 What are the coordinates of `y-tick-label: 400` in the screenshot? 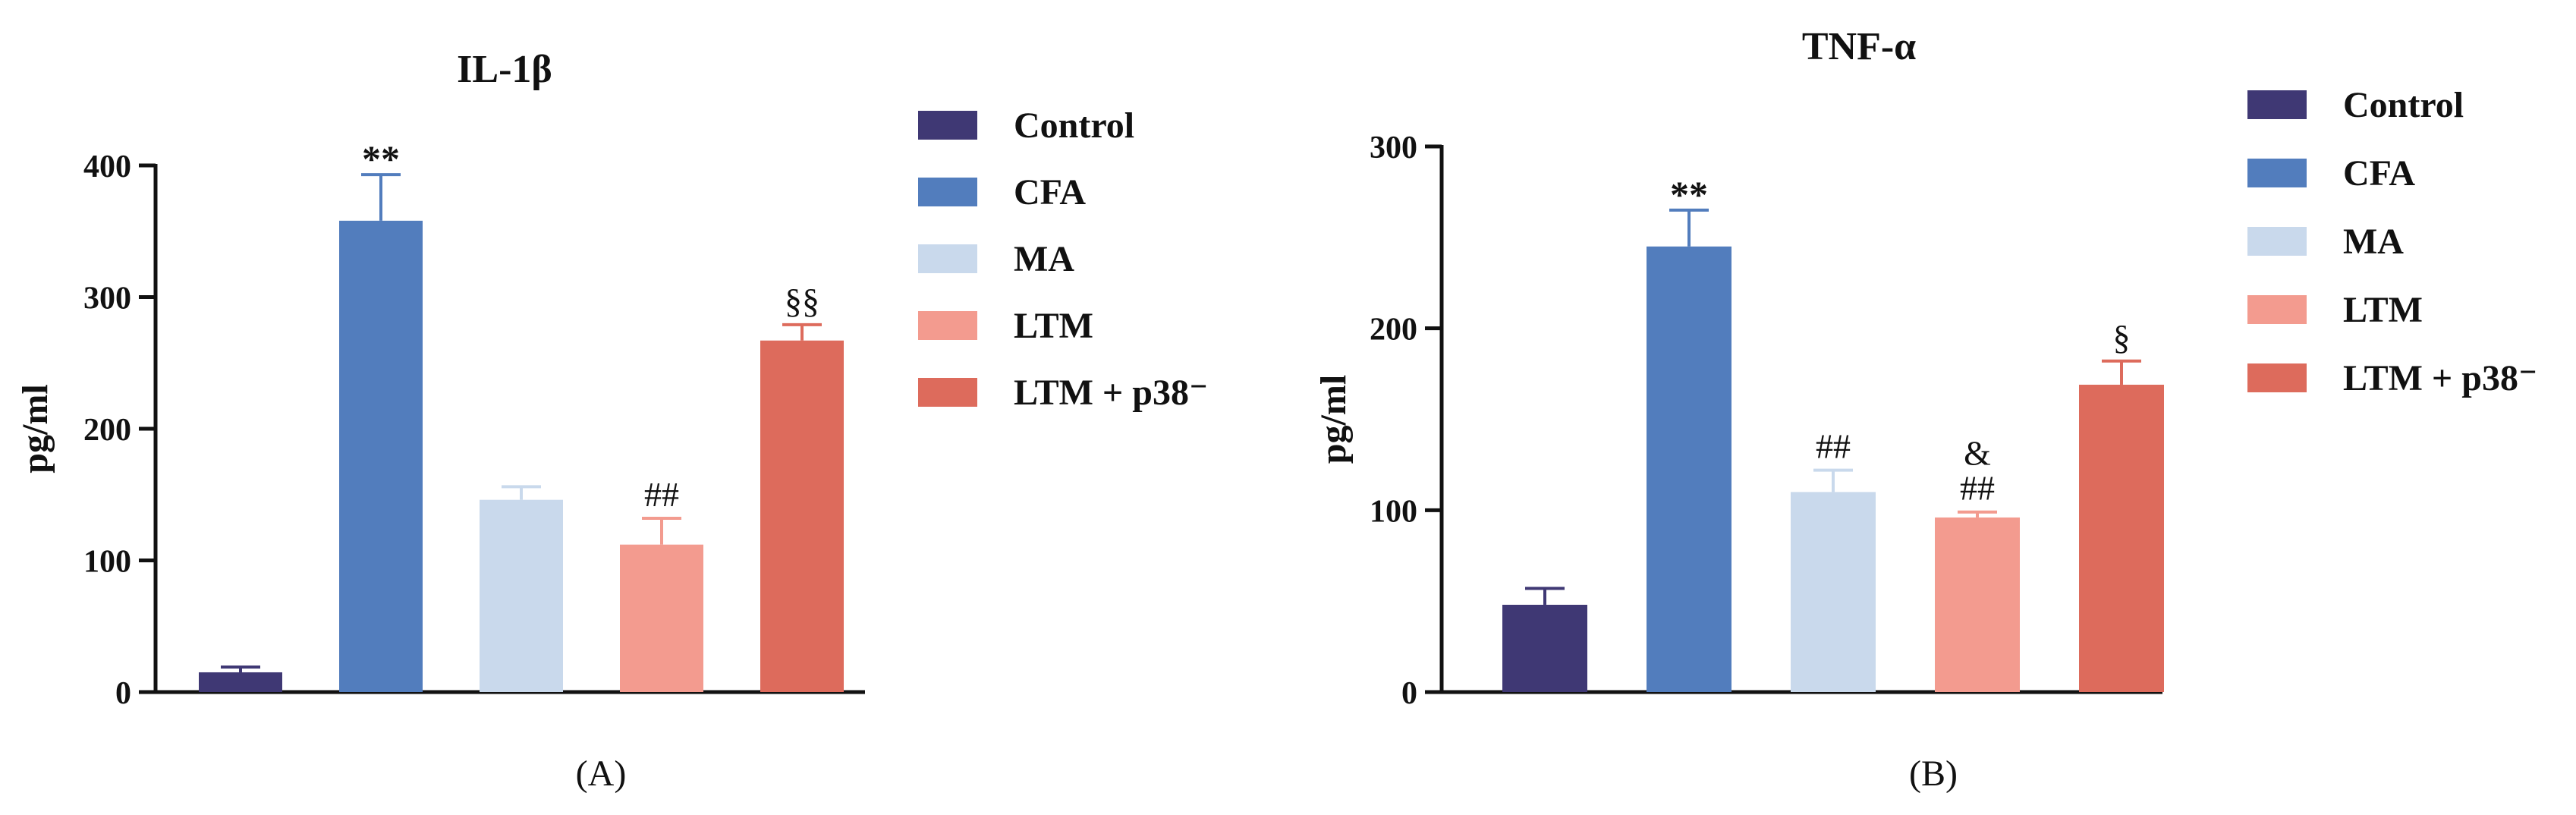 It's located at (107, 166).